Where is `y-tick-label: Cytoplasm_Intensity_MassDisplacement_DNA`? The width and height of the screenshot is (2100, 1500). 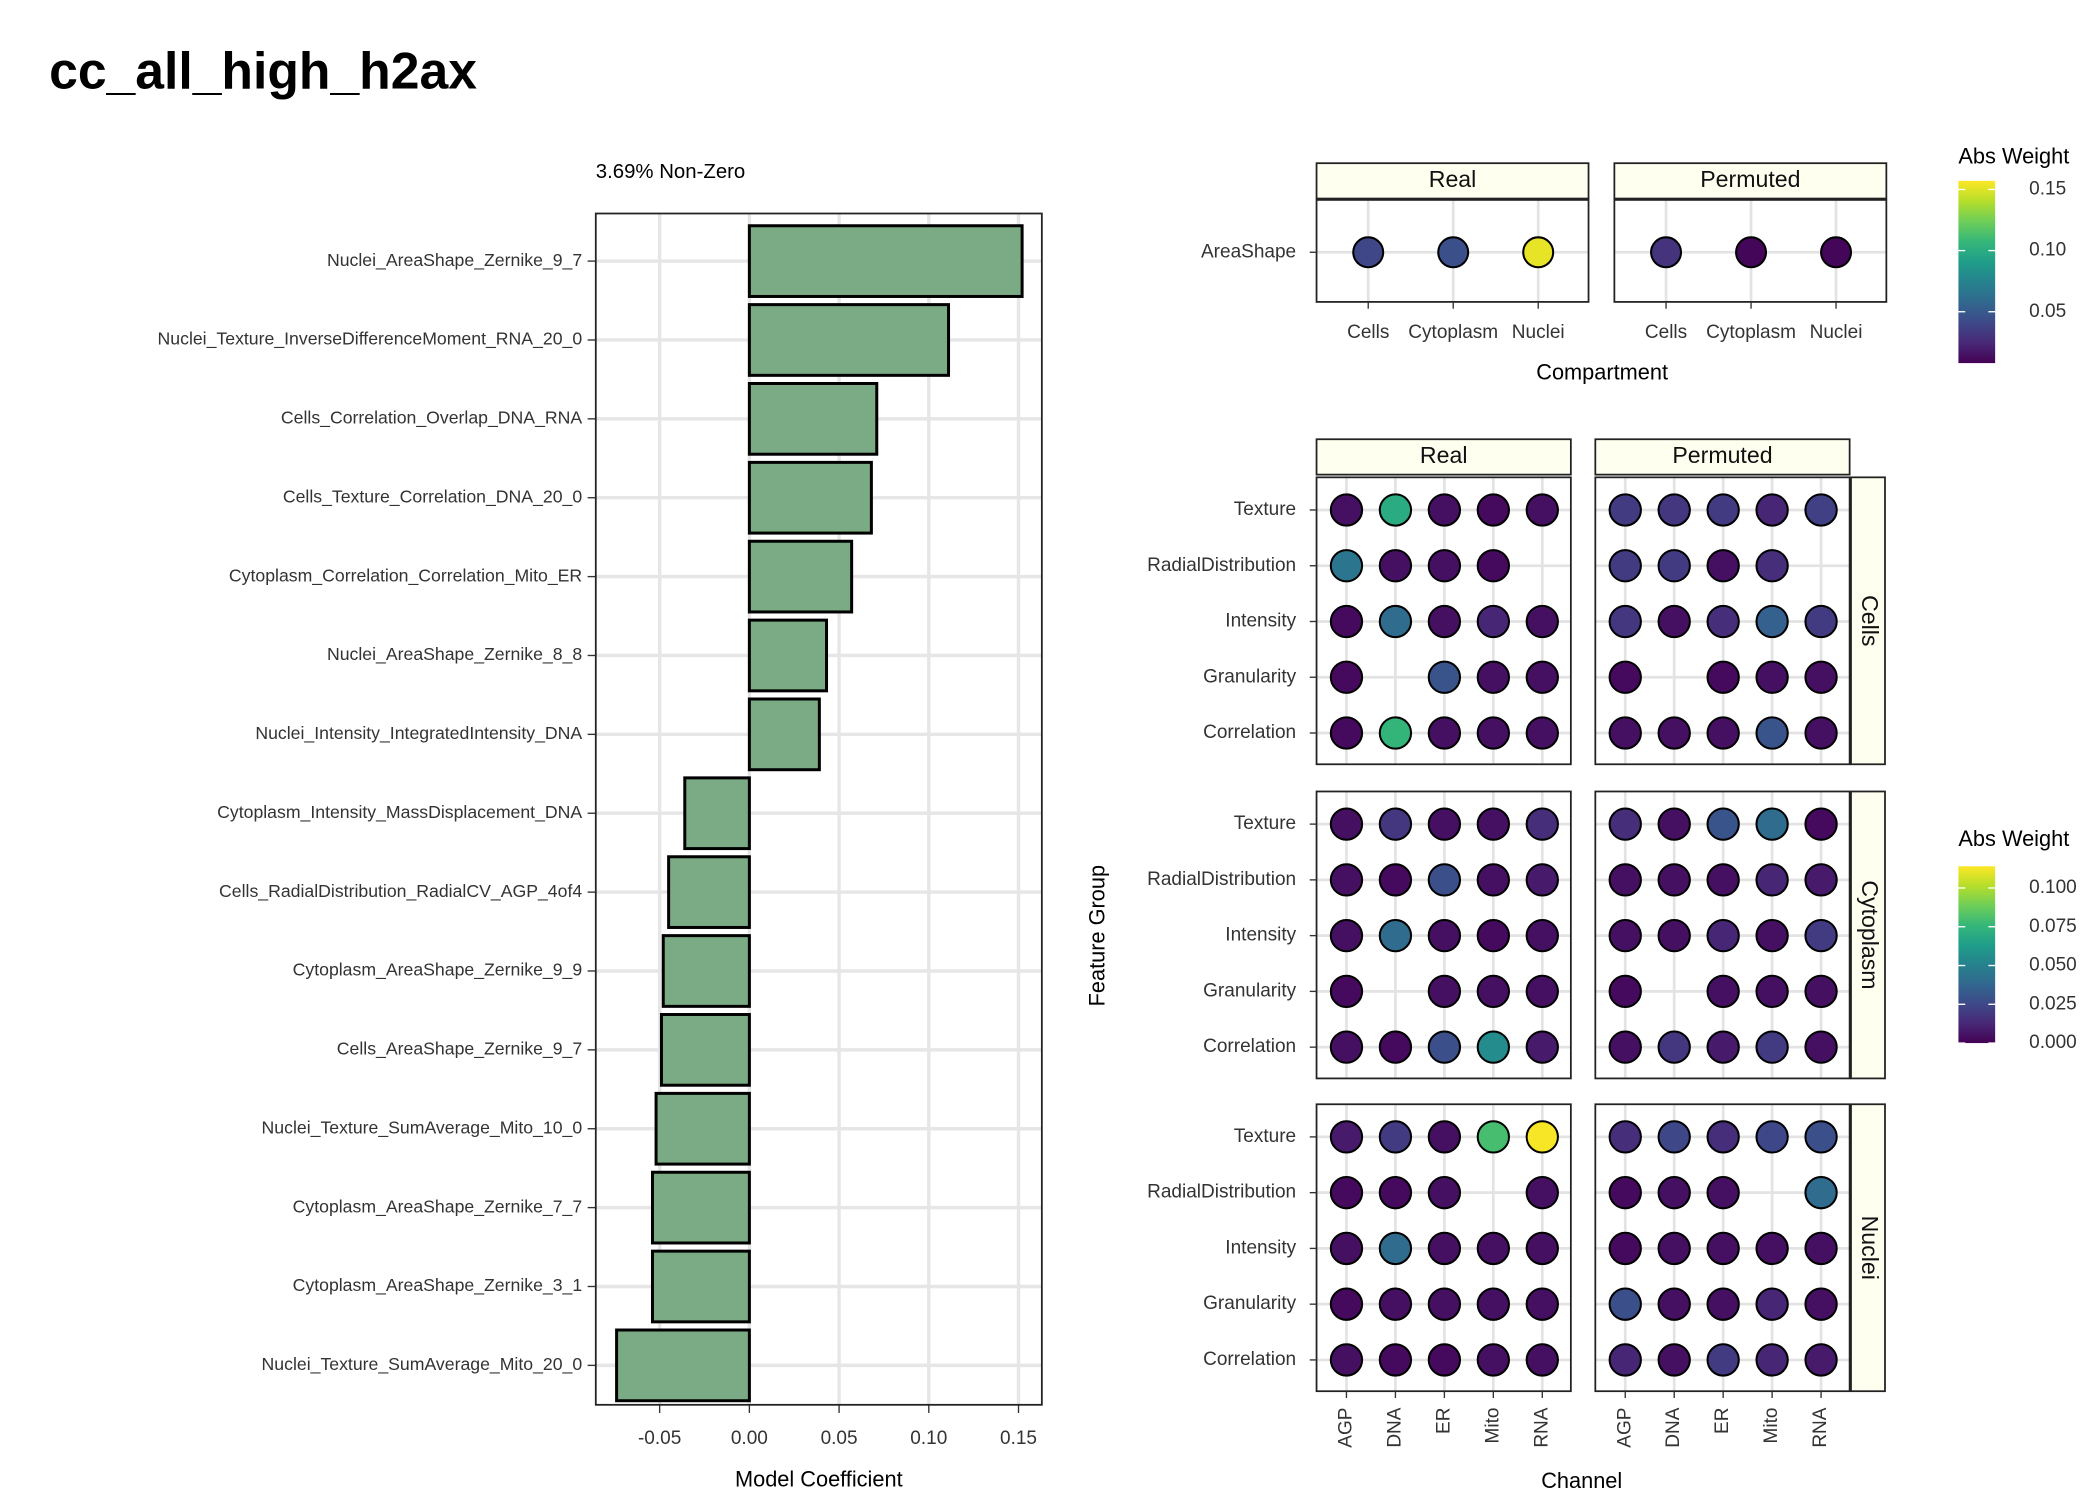 y-tick-label: Cytoplasm_Intensity_MassDisplacement_DNA is located at coordinates (399, 812).